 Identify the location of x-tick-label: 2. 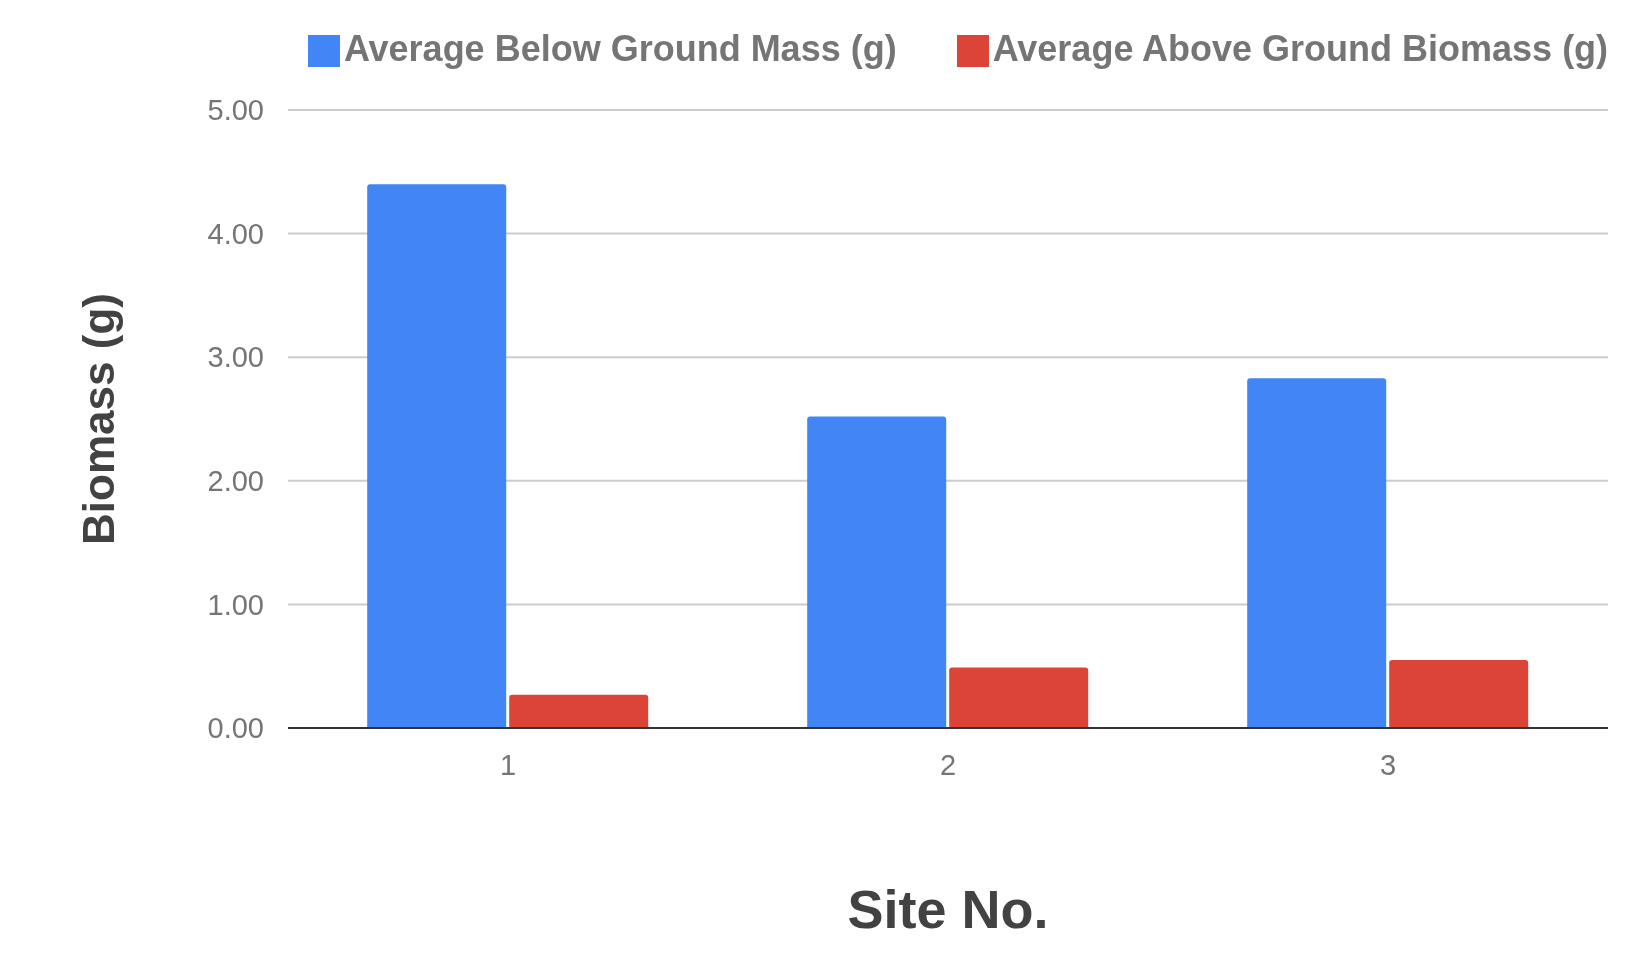
(948, 764).